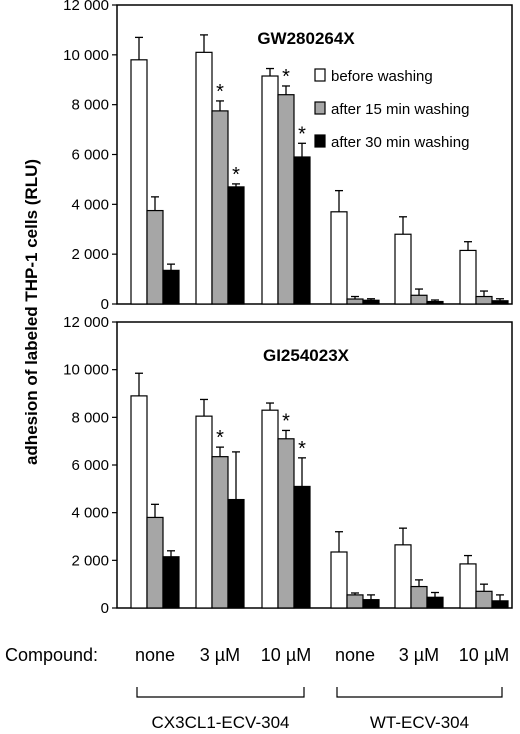 The width and height of the screenshot is (520, 734). I want to click on compound-label: Compound:, so click(51, 655).